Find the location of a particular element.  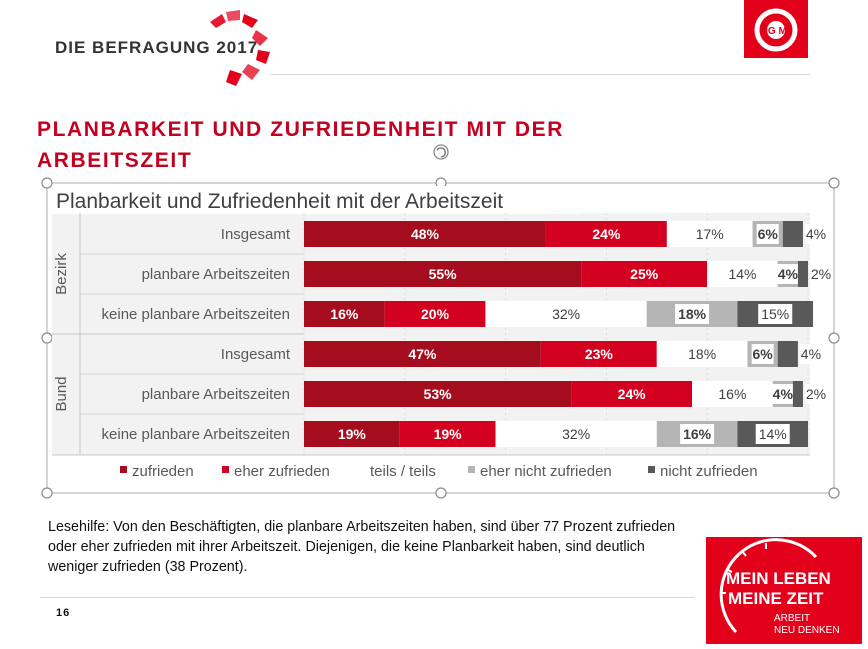

rotate-handle-icon is located at coordinates (441, 152).